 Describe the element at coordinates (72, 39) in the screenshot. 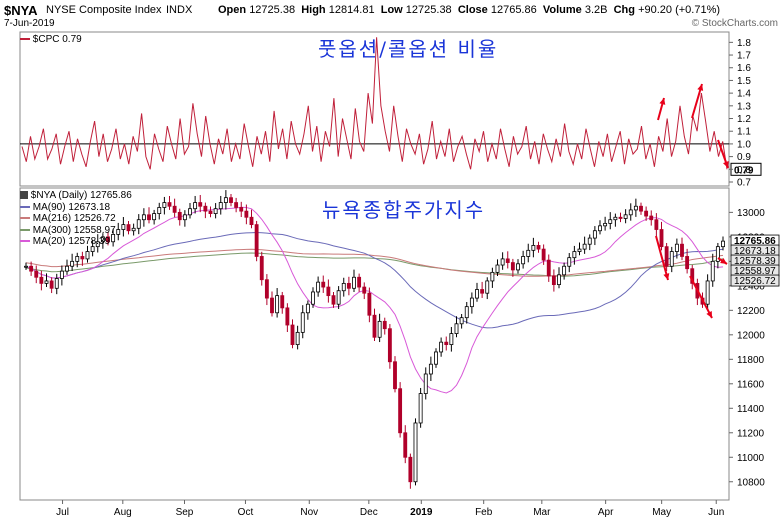

I see `cpc-legend-value: 0.79` at that location.